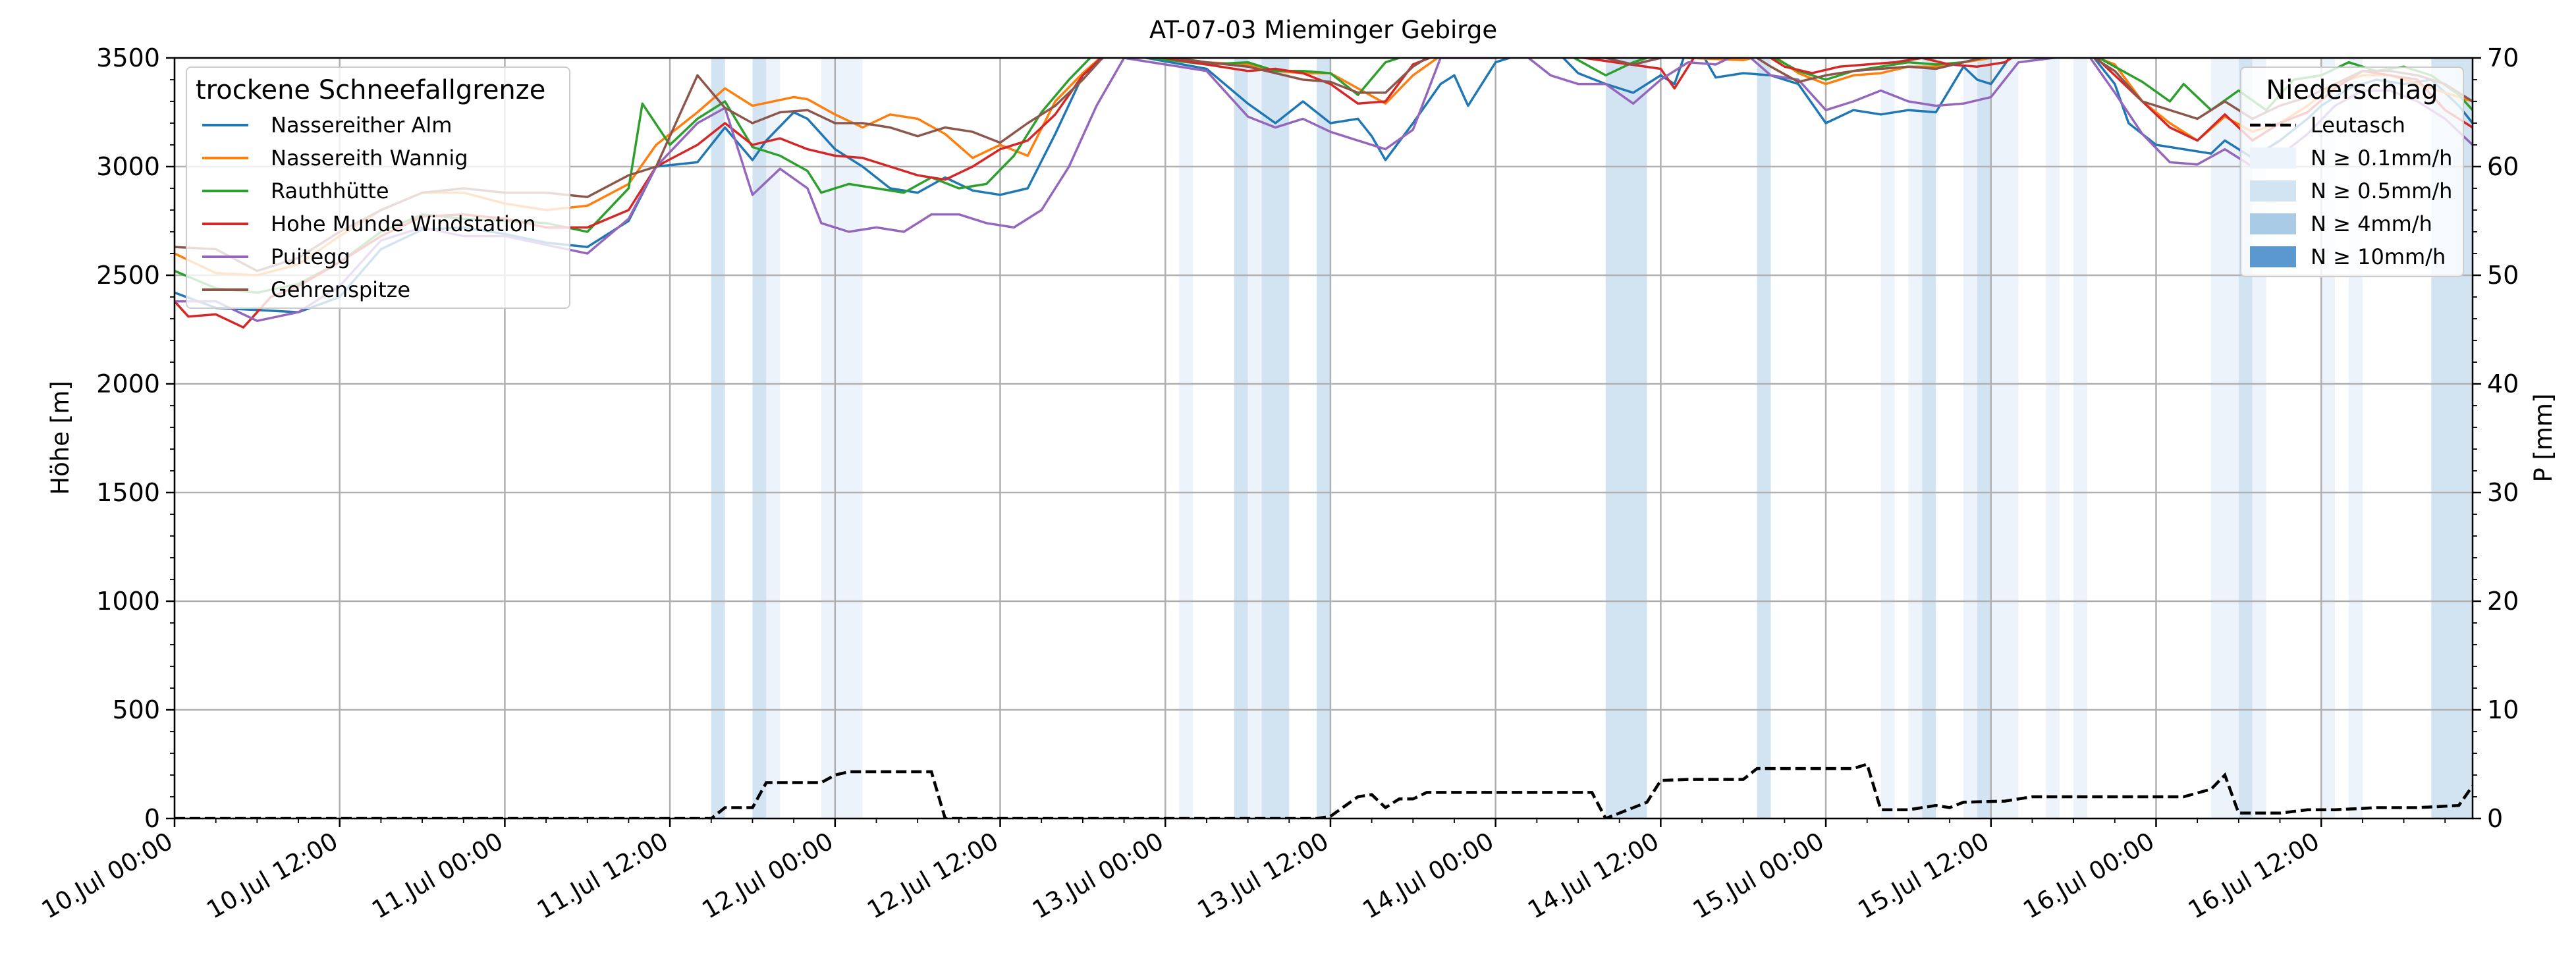 This screenshot has height=966, width=2576. Describe the element at coordinates (602, 876) in the screenshot. I see `x-tick-label: 11.Jul 12:00` at that location.